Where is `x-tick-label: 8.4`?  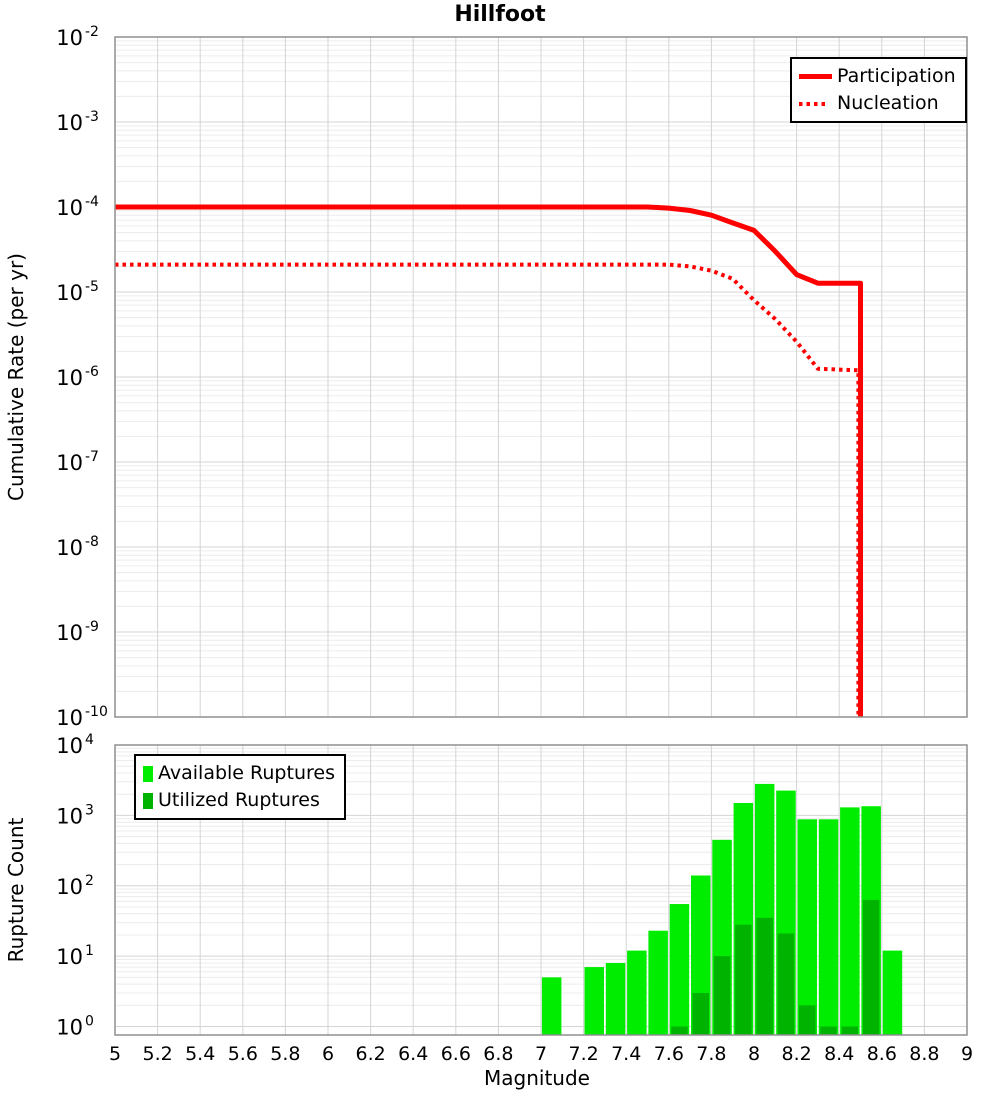
x-tick-label: 8.4 is located at coordinates (839, 1054).